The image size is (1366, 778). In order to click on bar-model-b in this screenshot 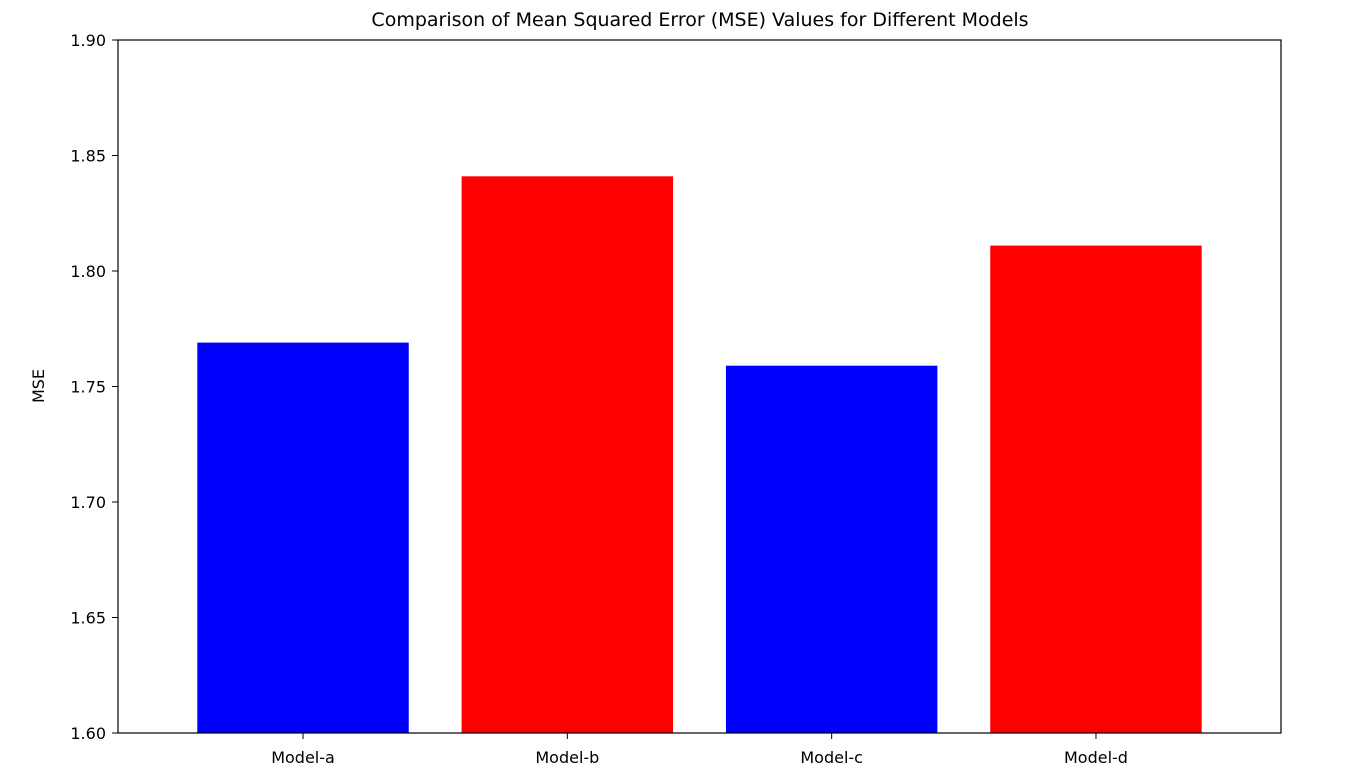, I will do `click(567, 455)`.